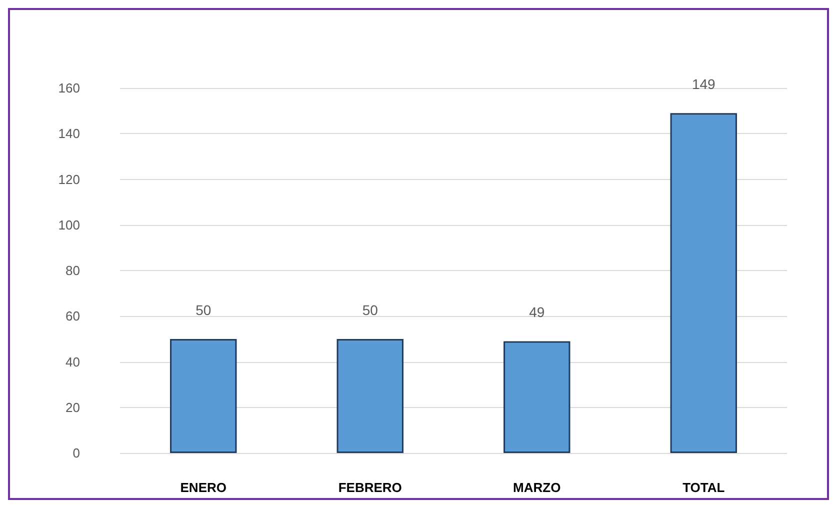 This screenshot has width=837, height=508. Describe the element at coordinates (703, 487) in the screenshot. I see `x-tick-label: TOTAL` at that location.